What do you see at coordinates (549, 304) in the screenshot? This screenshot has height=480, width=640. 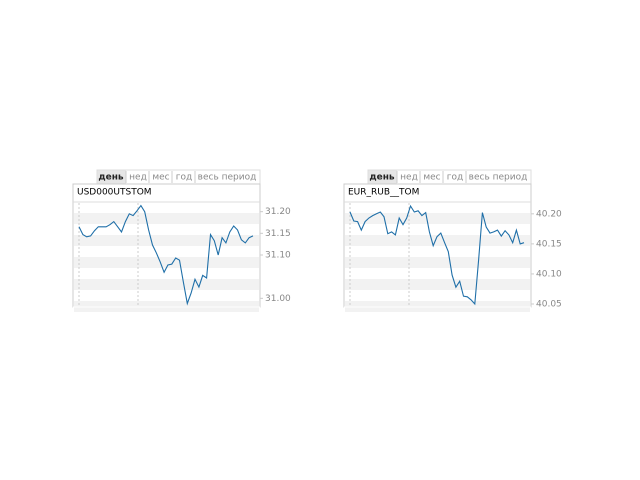 I see `y-tick-label: 40.05` at bounding box center [549, 304].